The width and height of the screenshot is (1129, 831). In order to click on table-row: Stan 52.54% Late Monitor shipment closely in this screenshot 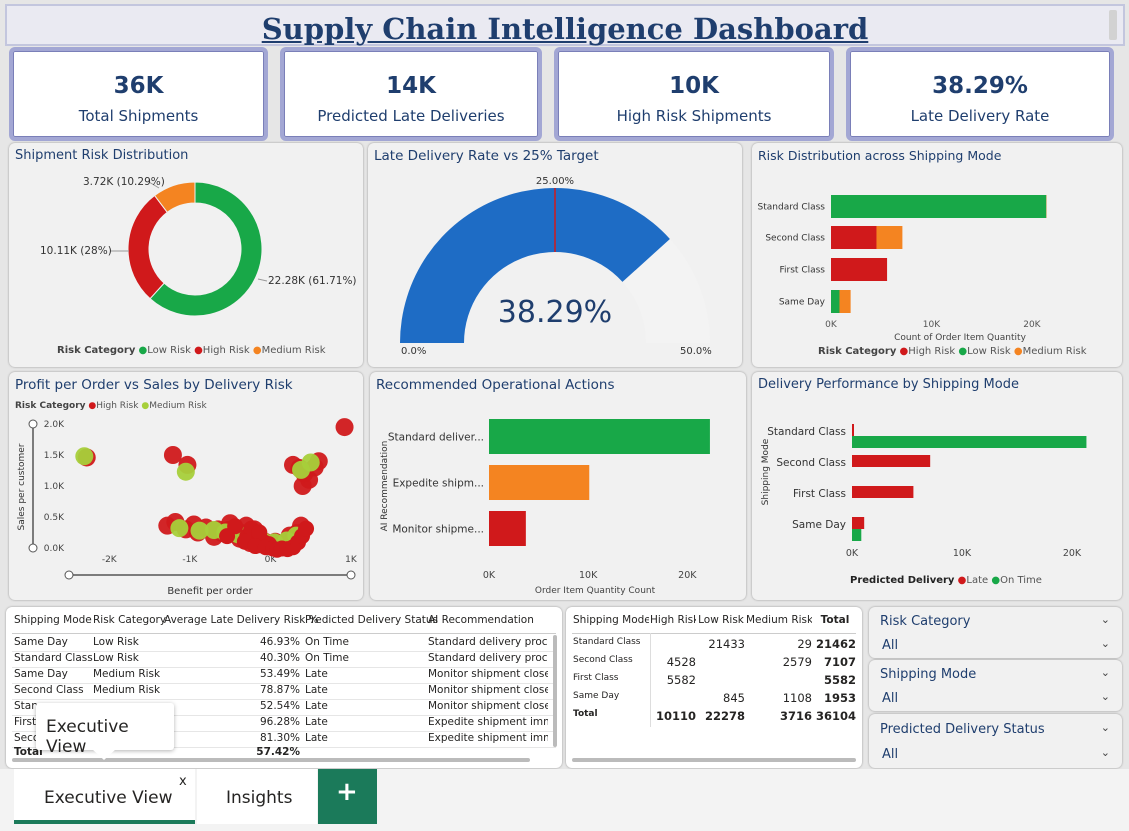, I will do `click(277, 708)`.